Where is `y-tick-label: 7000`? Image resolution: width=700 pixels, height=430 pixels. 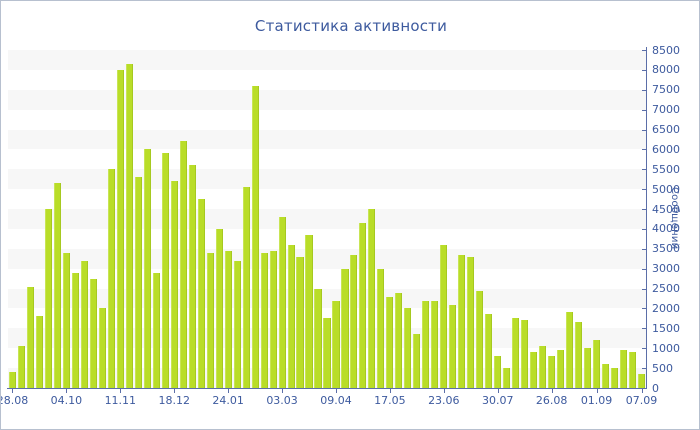 y-tick-label: 7000 is located at coordinates (666, 110).